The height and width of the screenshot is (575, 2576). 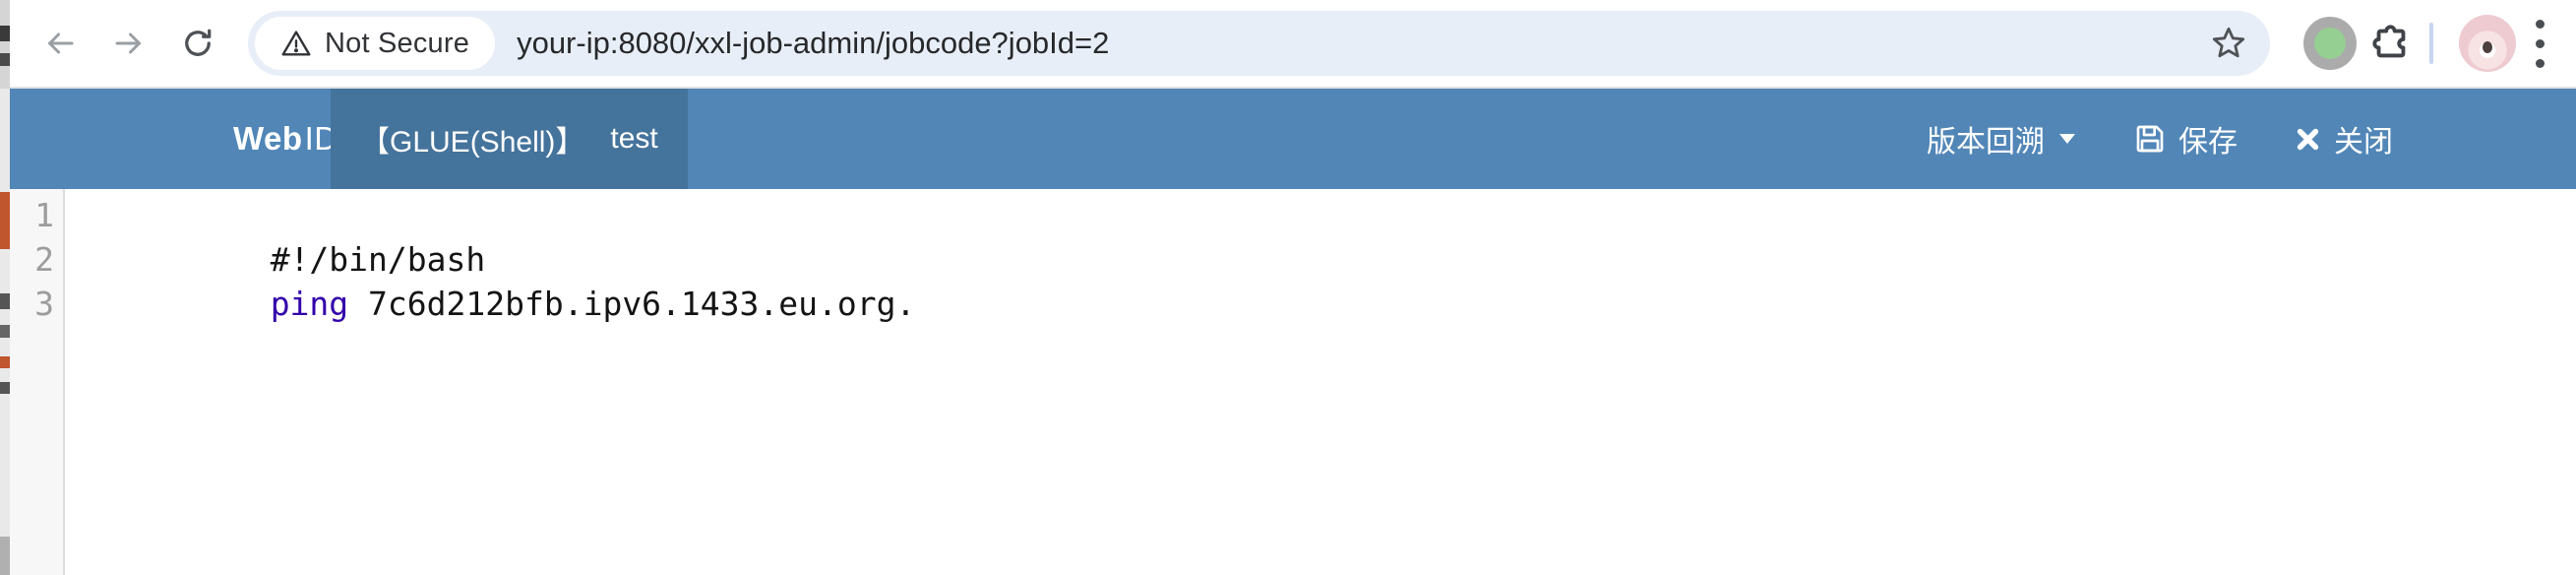 What do you see at coordinates (2363, 142) in the screenshot?
I see `close-label: 关闭` at bounding box center [2363, 142].